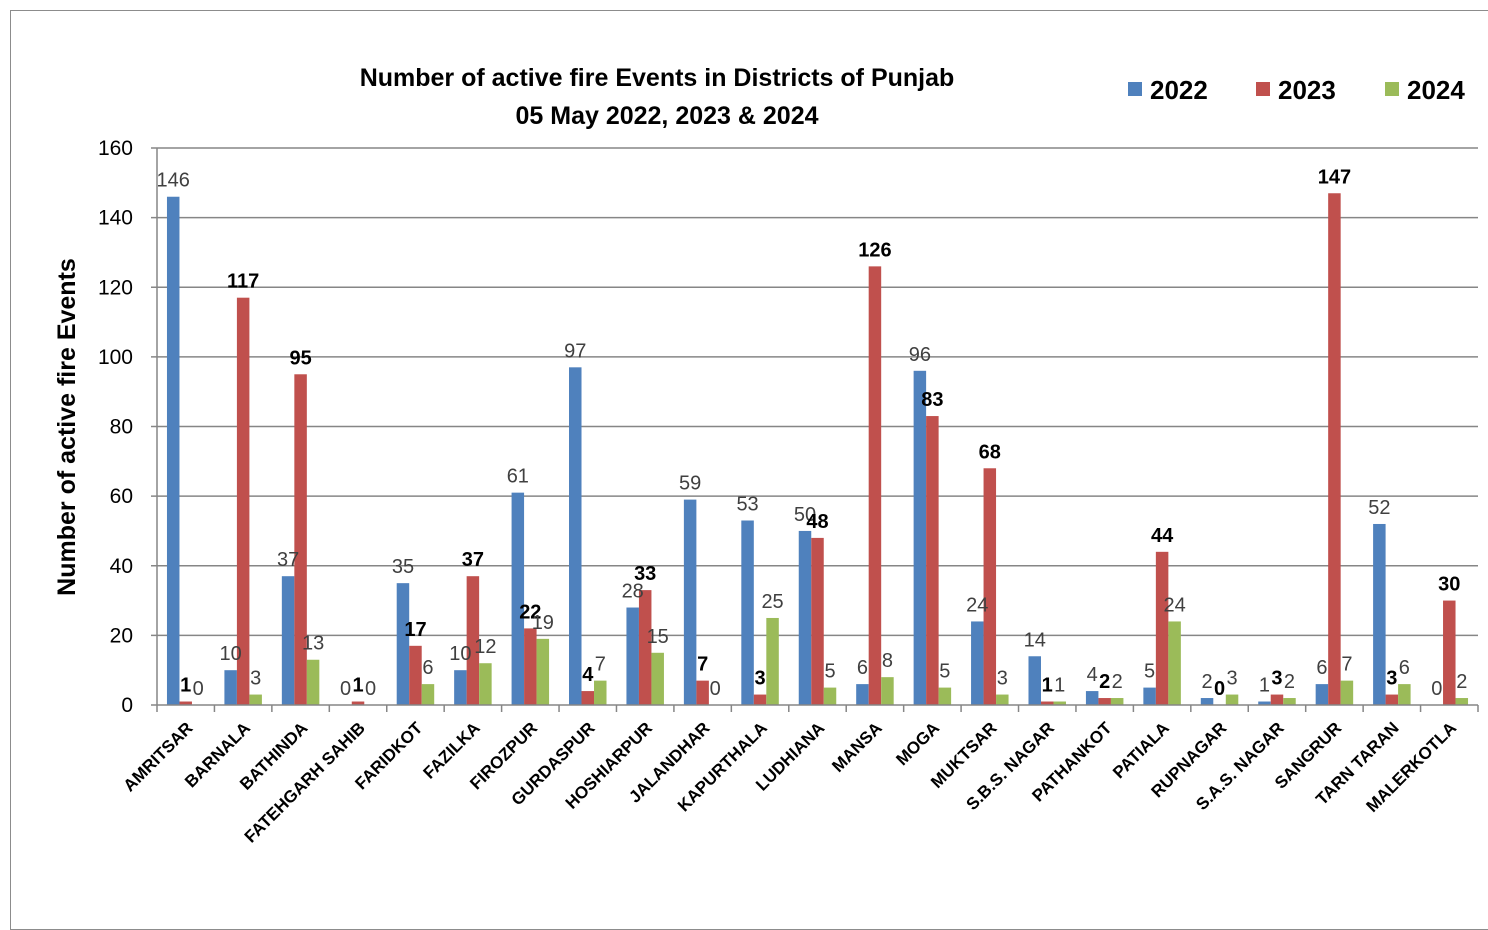  What do you see at coordinates (645, 574) in the screenshot?
I see `data-label-2023: 33` at bounding box center [645, 574].